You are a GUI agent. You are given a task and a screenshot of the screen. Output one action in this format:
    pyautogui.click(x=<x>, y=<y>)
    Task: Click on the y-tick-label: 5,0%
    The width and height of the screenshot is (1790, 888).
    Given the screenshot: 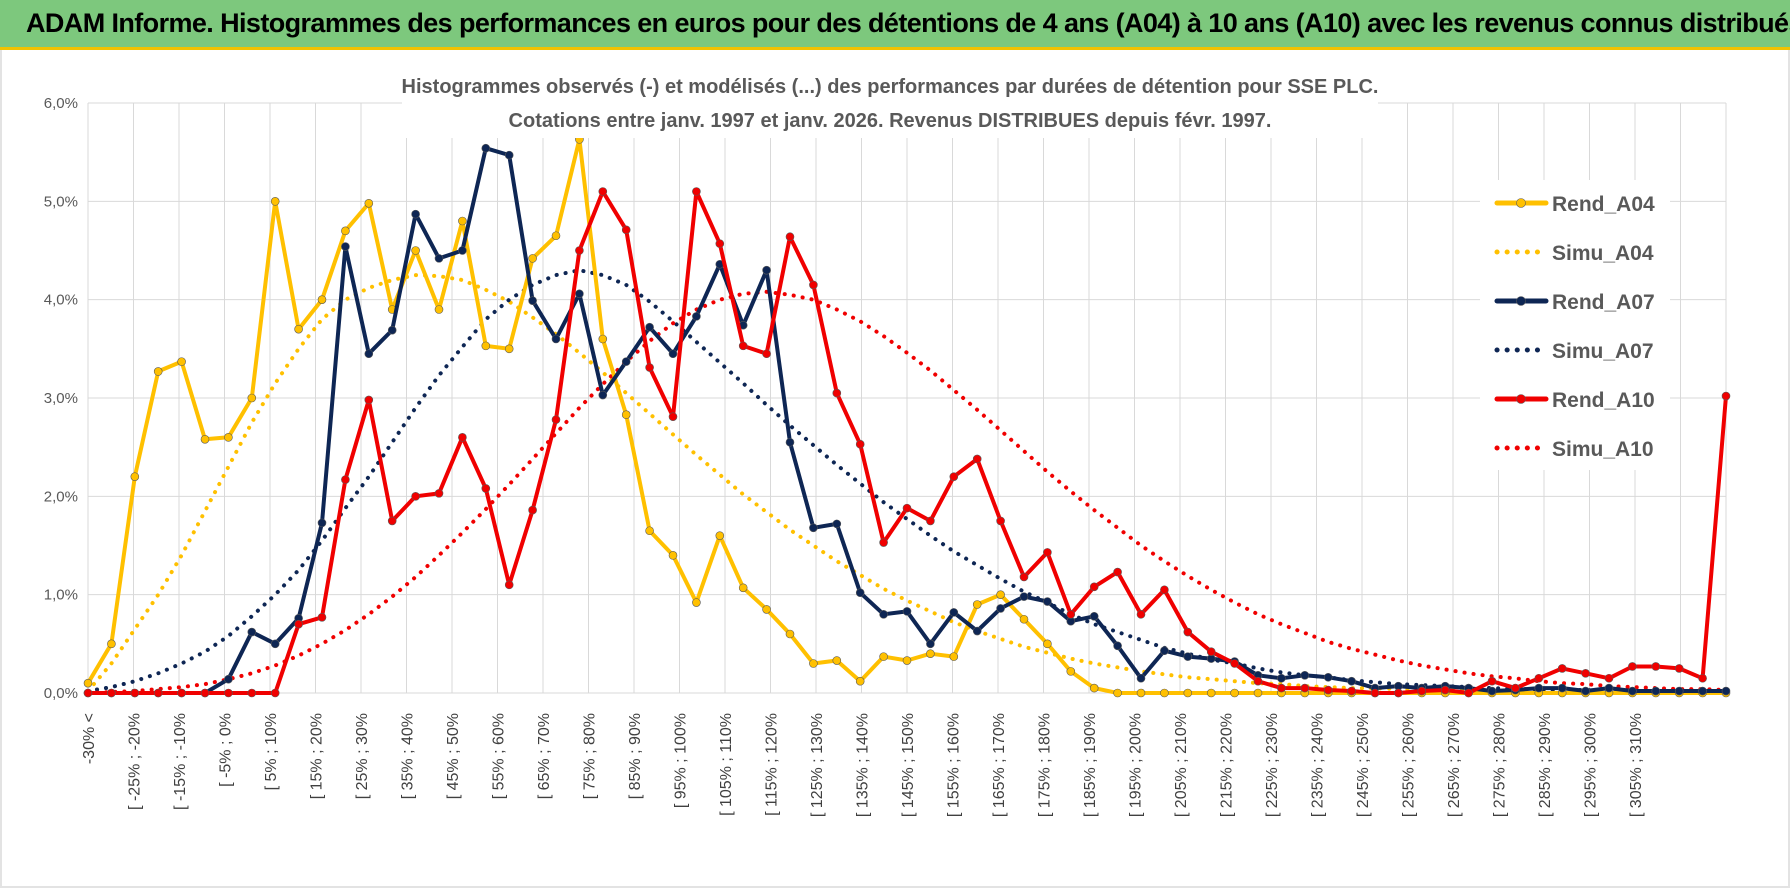 What is the action you would take?
    pyautogui.click(x=61, y=201)
    